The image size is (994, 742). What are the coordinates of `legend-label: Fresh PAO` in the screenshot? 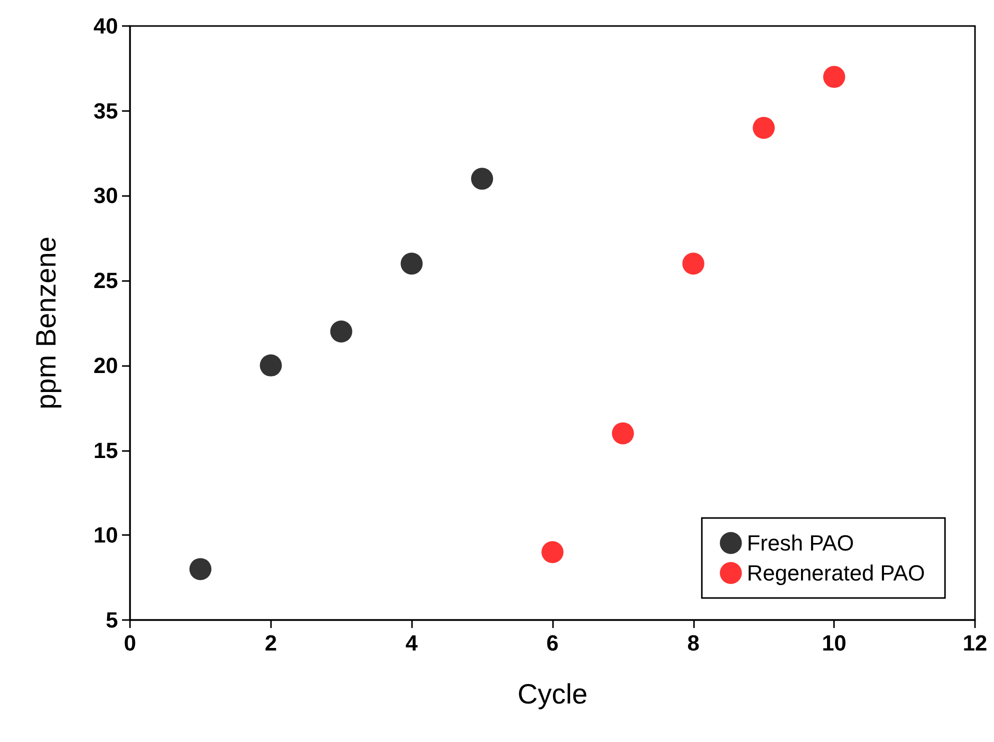 It's located at (800, 543).